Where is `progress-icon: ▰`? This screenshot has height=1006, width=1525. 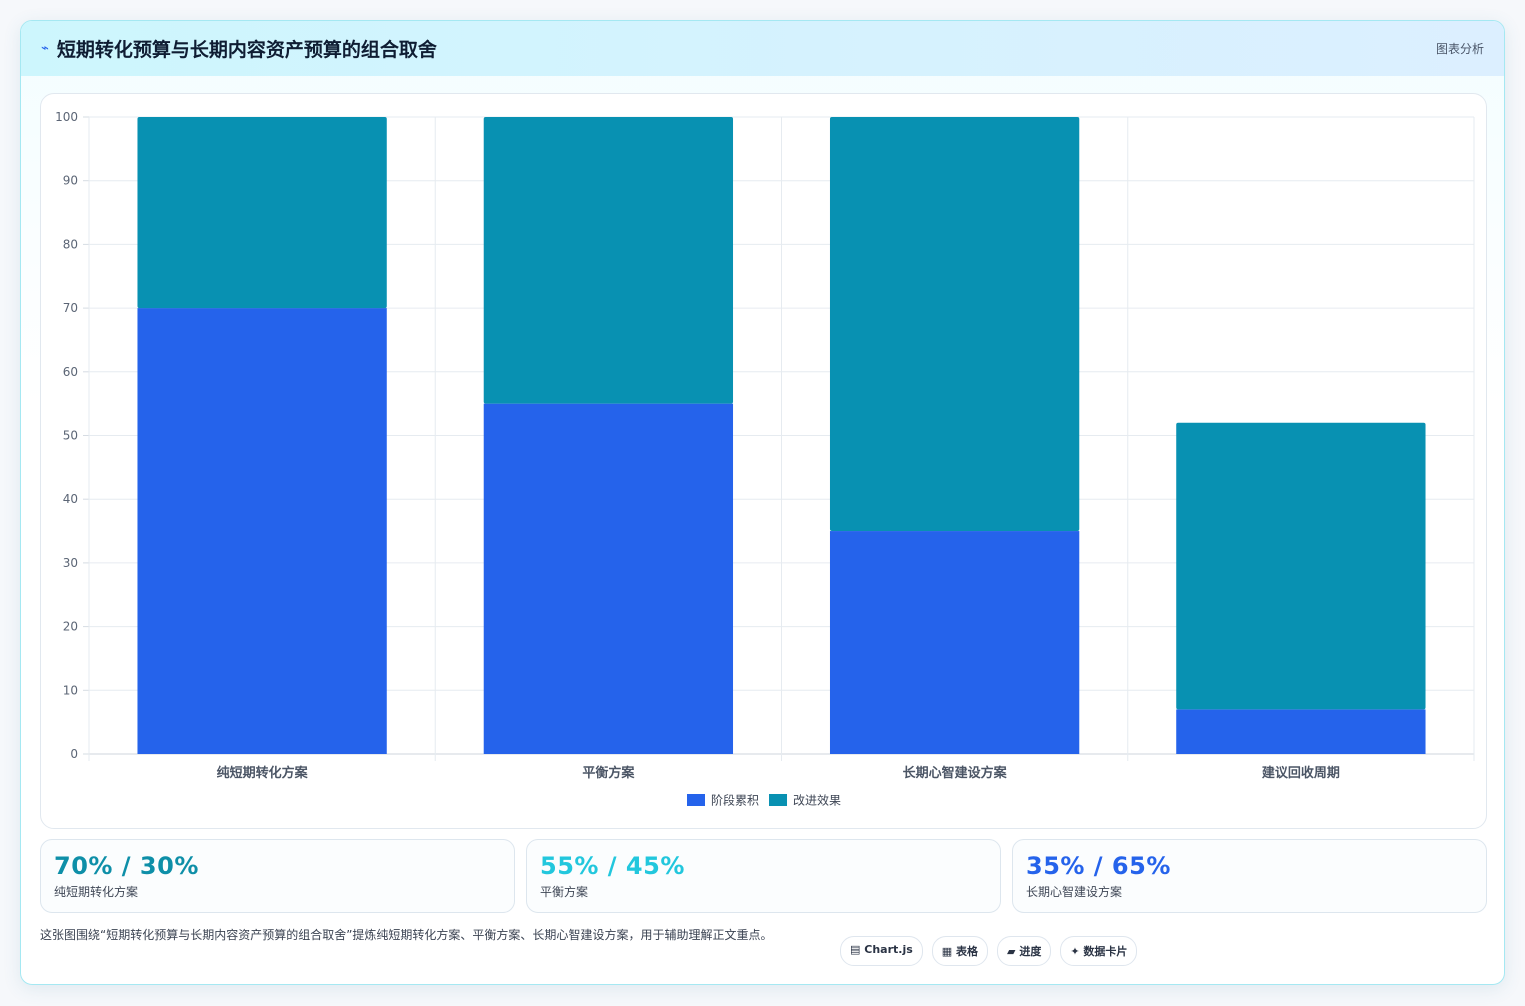
progress-icon: ▰ is located at coordinates (1011, 951).